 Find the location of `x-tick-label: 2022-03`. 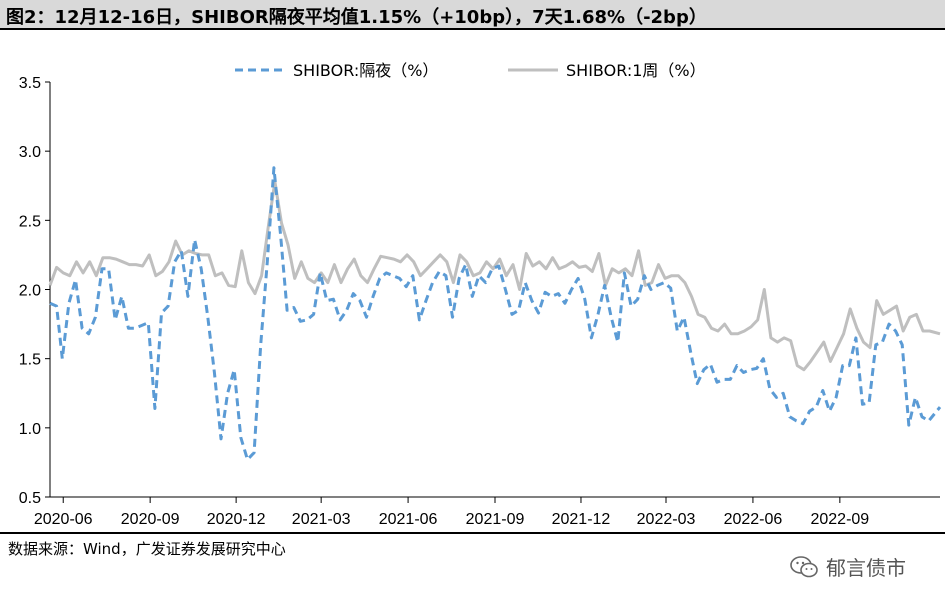

x-tick-label: 2022-03 is located at coordinates (666, 519).